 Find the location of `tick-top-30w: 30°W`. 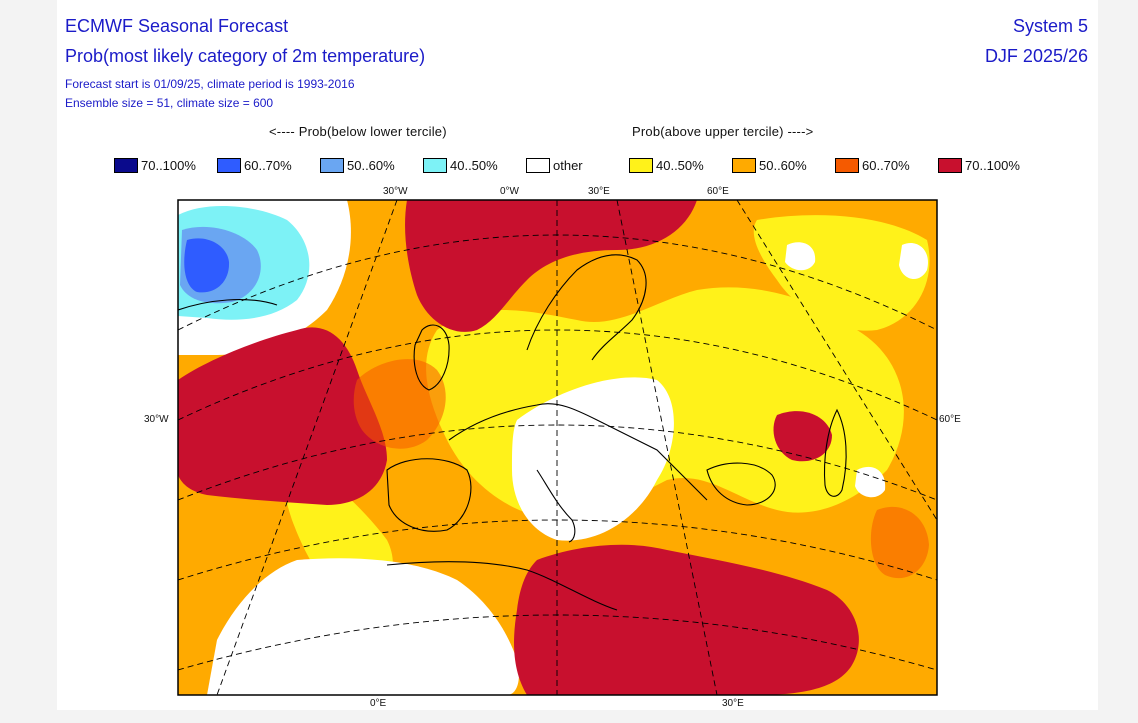

tick-top-30w: 30°W is located at coordinates (395, 191).